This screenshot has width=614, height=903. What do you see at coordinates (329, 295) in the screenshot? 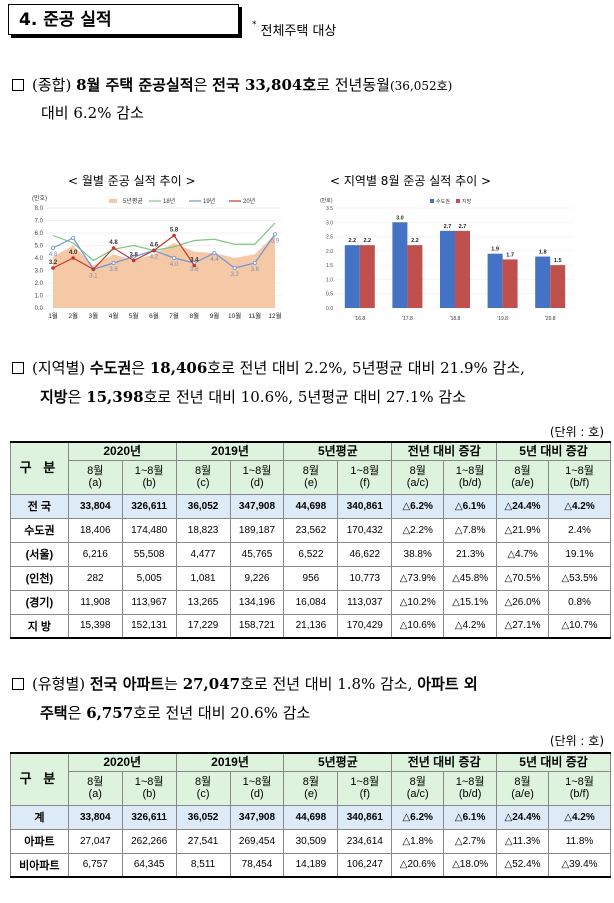
I see `y-tick-label: 0.5` at bounding box center [329, 295].